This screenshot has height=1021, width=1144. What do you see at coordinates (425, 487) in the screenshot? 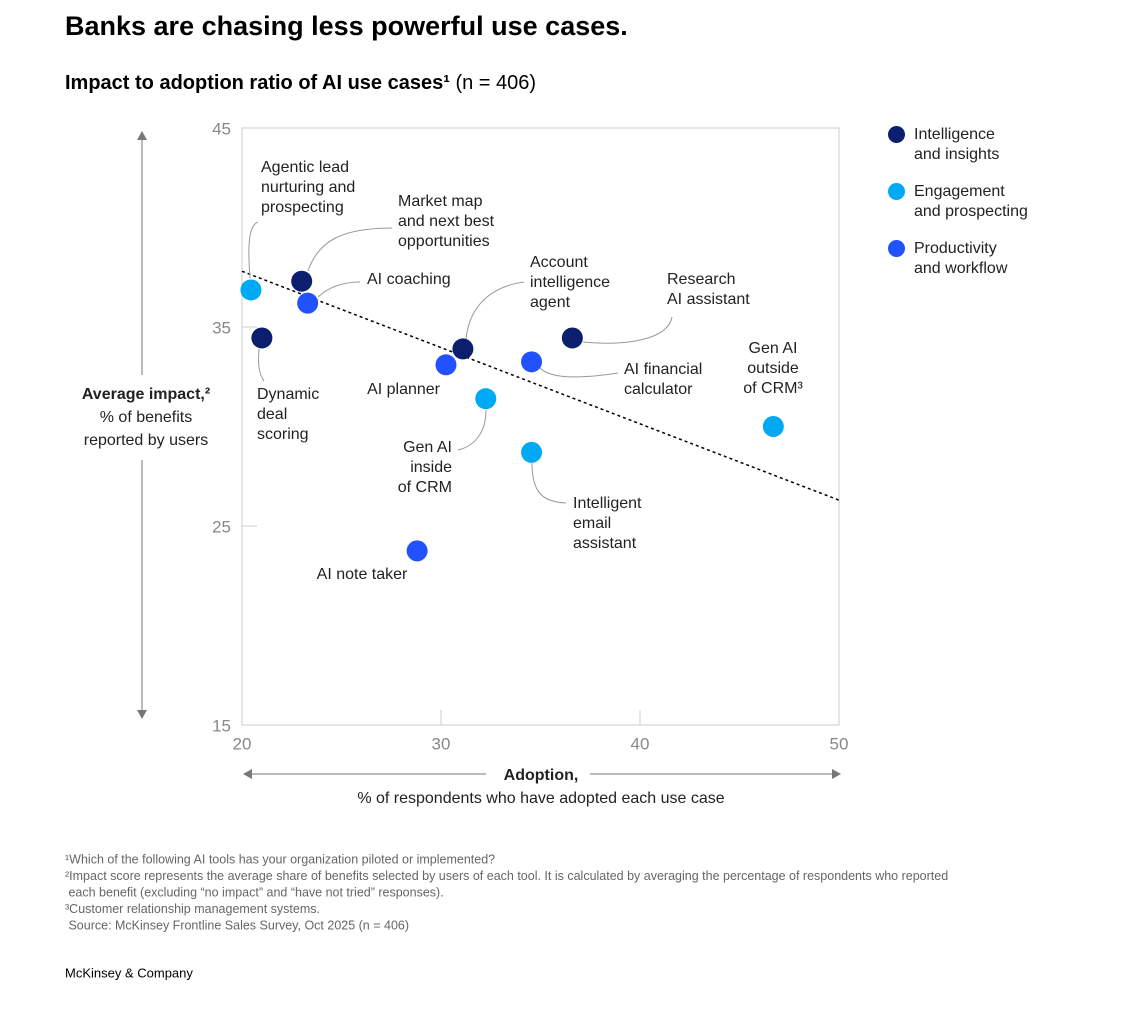
I see `point-label: of CRM` at bounding box center [425, 487].